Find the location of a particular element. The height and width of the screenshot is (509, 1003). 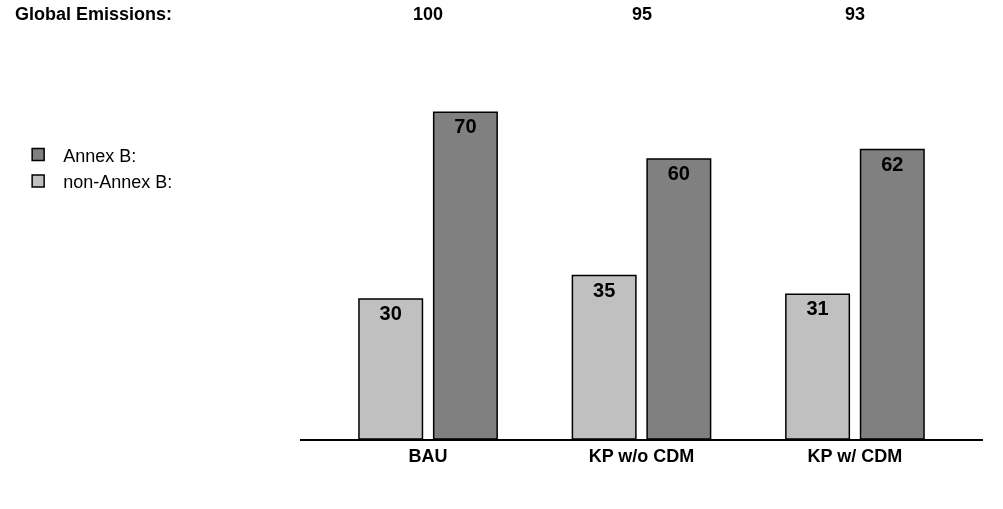

text: 100 is located at coordinates (428, 14).